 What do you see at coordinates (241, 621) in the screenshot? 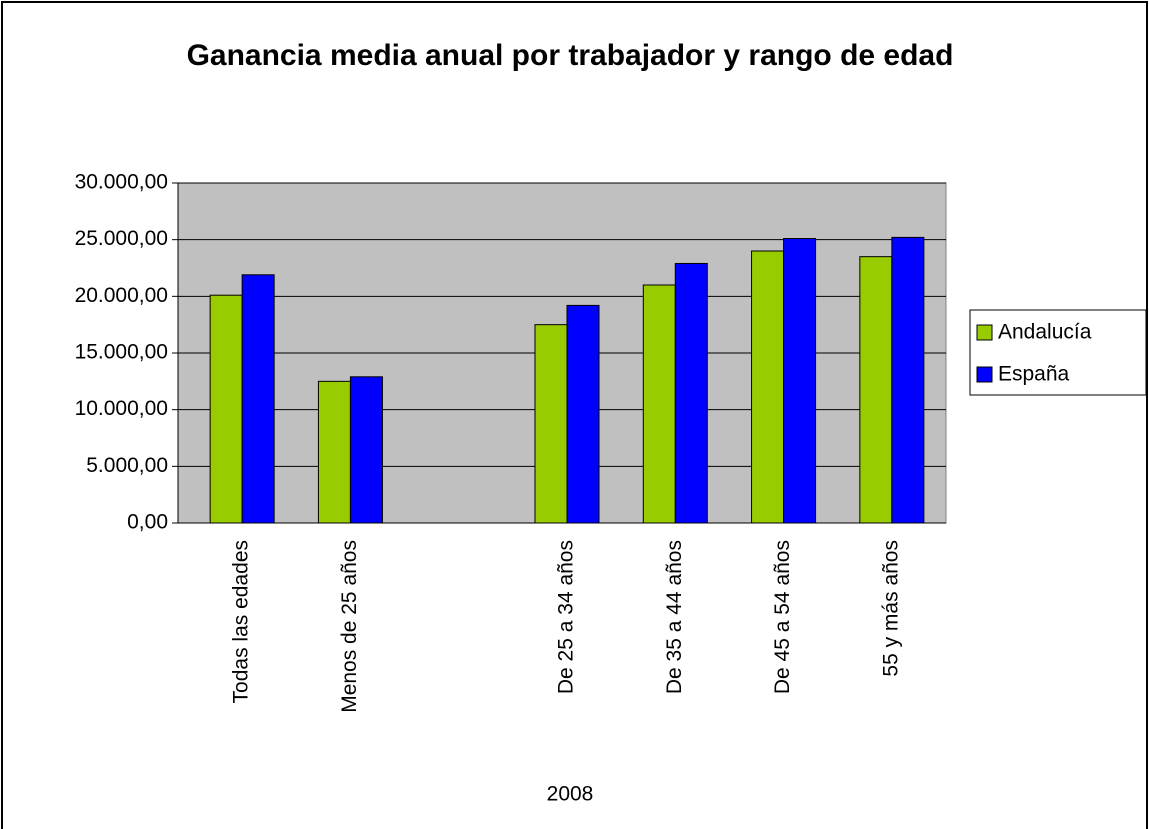
I see `x-tick-label: Todas las edades` at bounding box center [241, 621].